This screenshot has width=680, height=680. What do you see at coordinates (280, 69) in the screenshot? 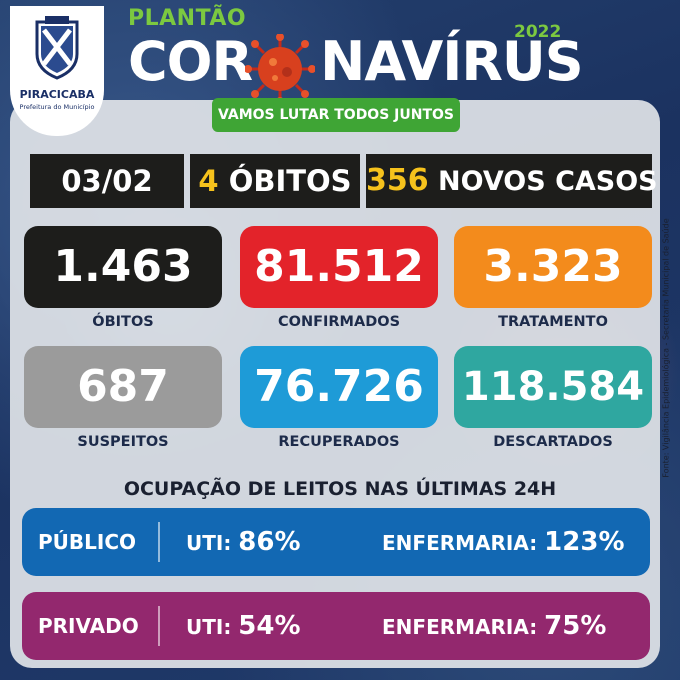
I see `coronavirus-icon` at bounding box center [280, 69].